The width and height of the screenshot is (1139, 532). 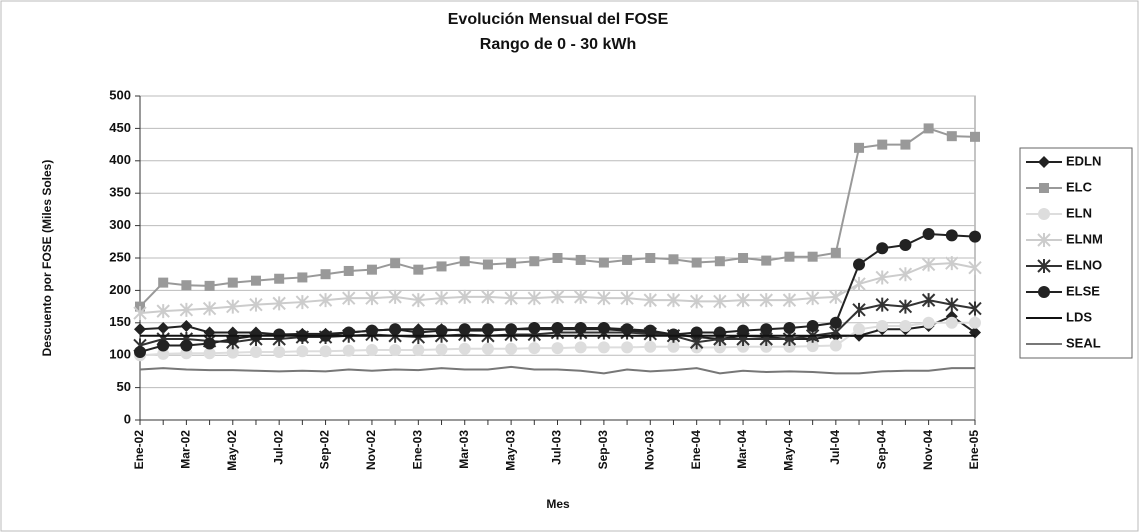 What do you see at coordinates (120, 94) in the screenshot?
I see `y-tick-label: 500` at bounding box center [120, 94].